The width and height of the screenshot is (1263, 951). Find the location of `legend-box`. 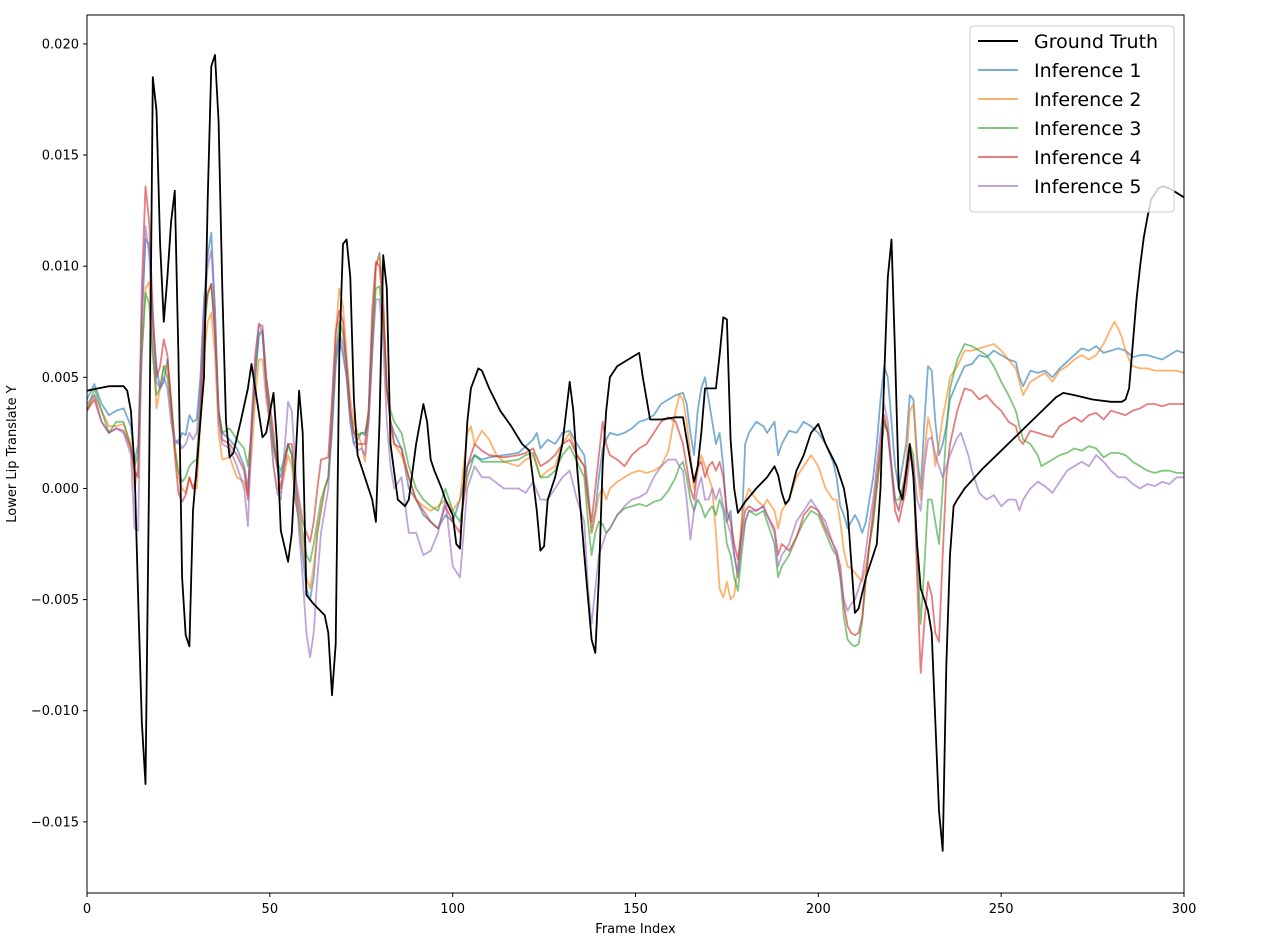

legend-box is located at coordinates (1072, 119).